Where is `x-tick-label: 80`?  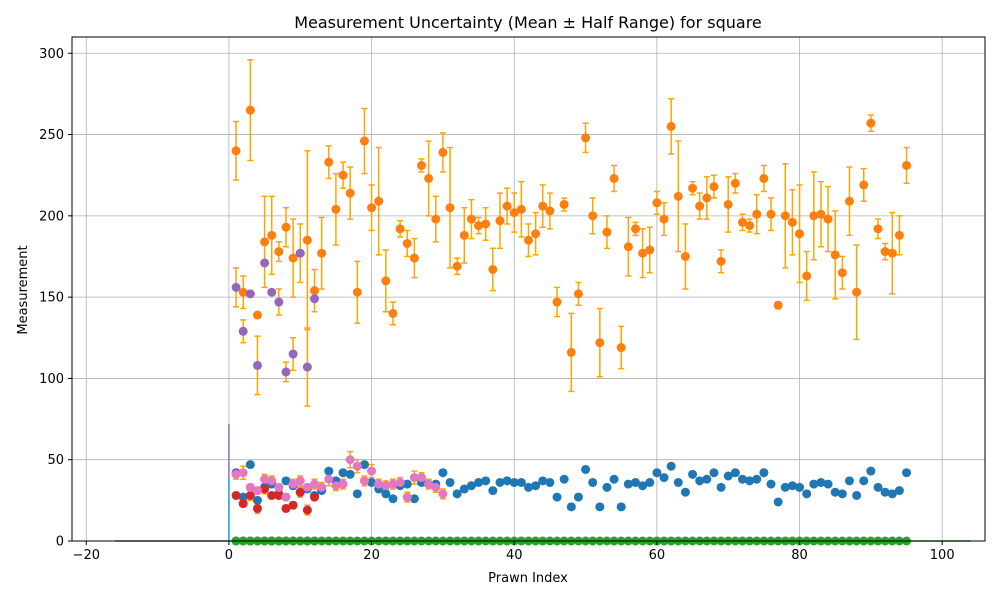
x-tick-label: 80 is located at coordinates (799, 555).